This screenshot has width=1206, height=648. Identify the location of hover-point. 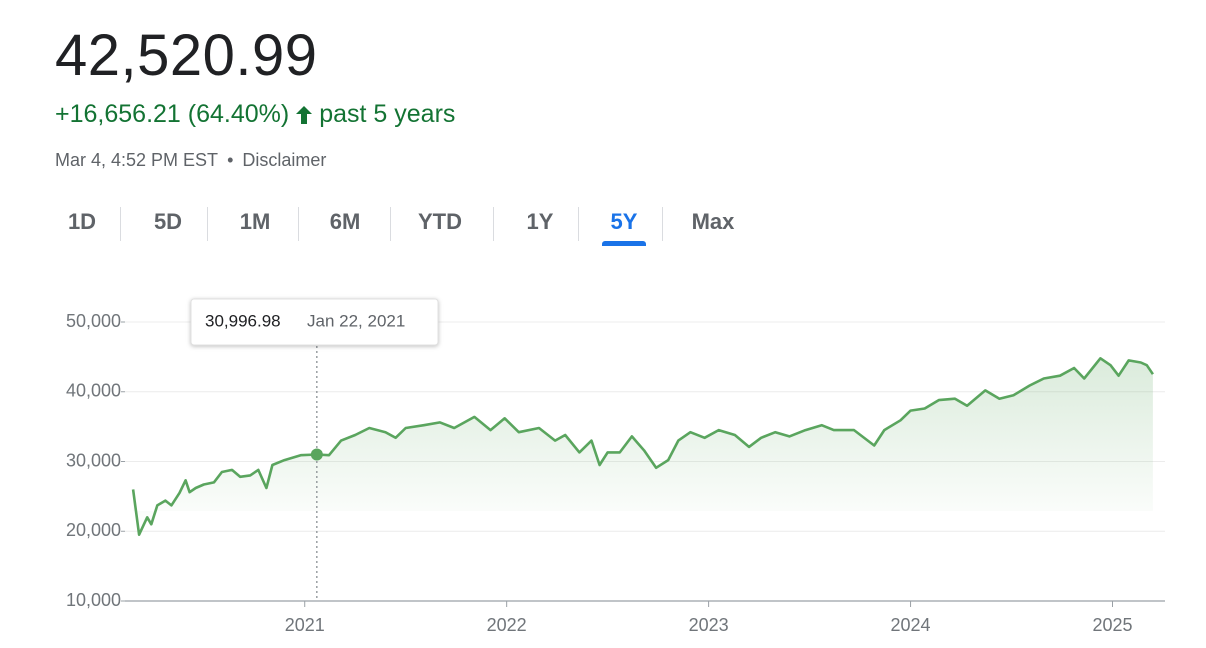
(316, 454).